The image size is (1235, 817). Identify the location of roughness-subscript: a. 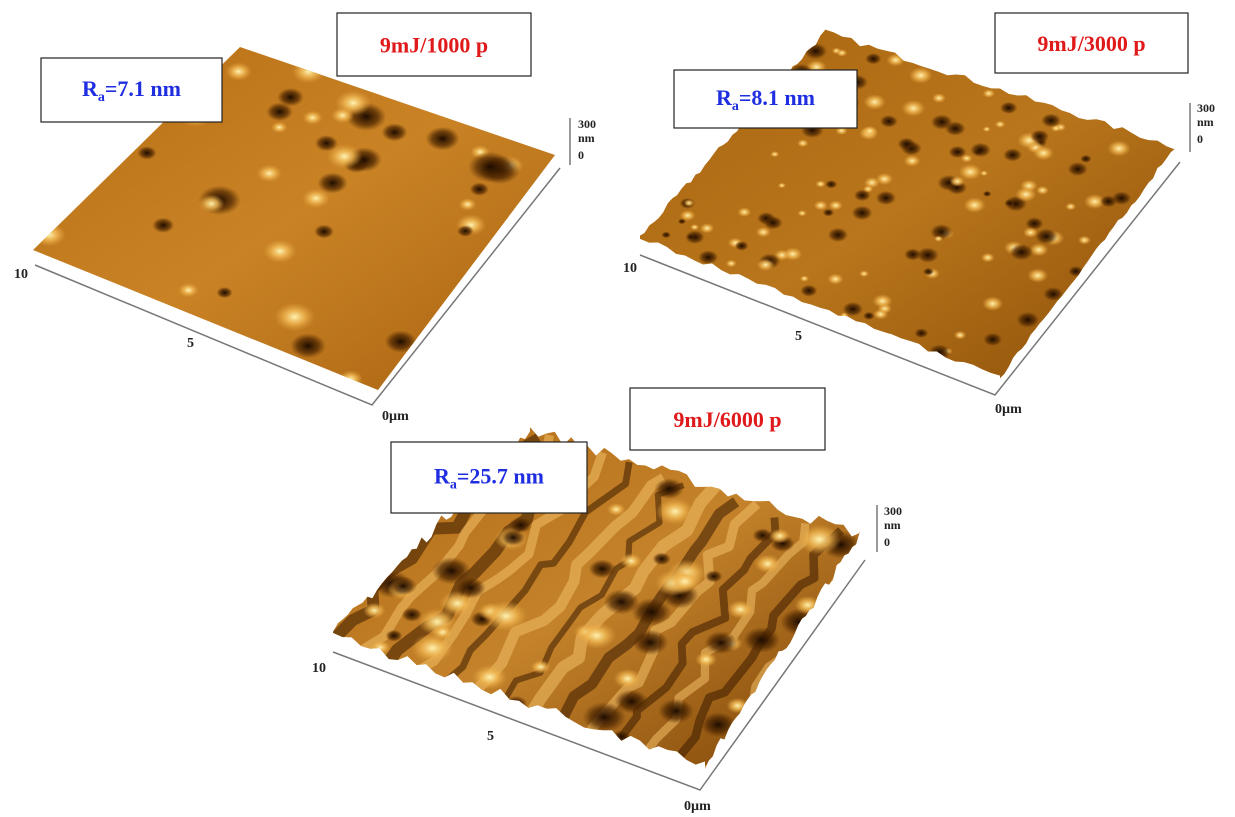
(453, 485).